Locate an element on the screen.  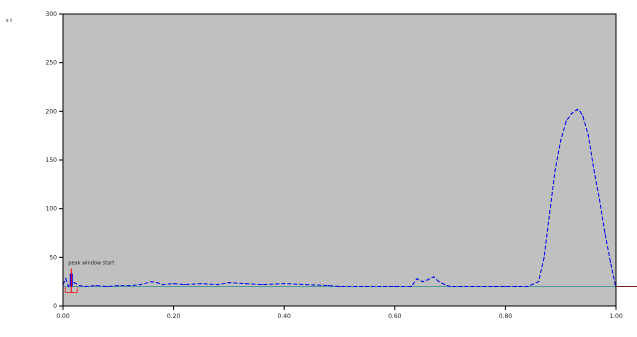
x-tick-label: 0.00 is located at coordinates (63, 316).